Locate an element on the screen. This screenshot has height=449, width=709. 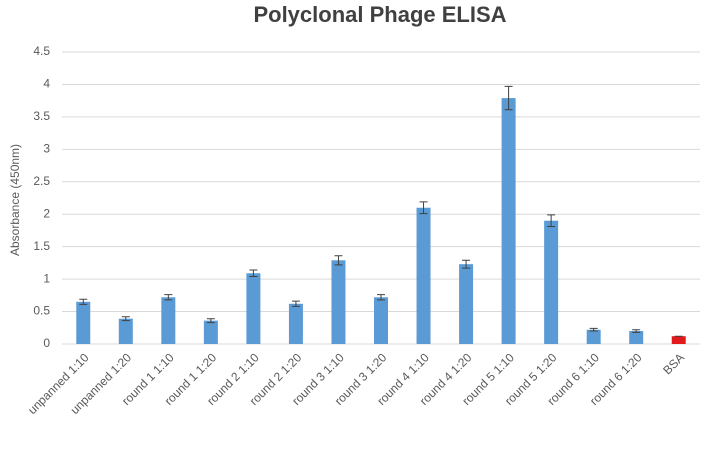
y-tick-label: 4 is located at coordinates (46, 84).